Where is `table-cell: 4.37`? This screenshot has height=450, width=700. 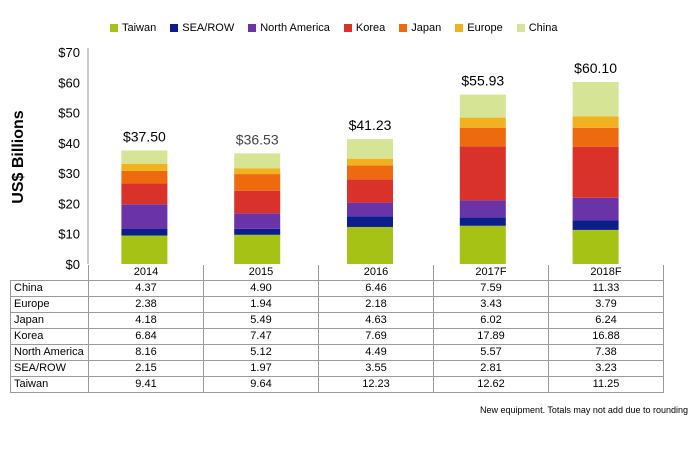 table-cell: 4.37 is located at coordinates (146, 288).